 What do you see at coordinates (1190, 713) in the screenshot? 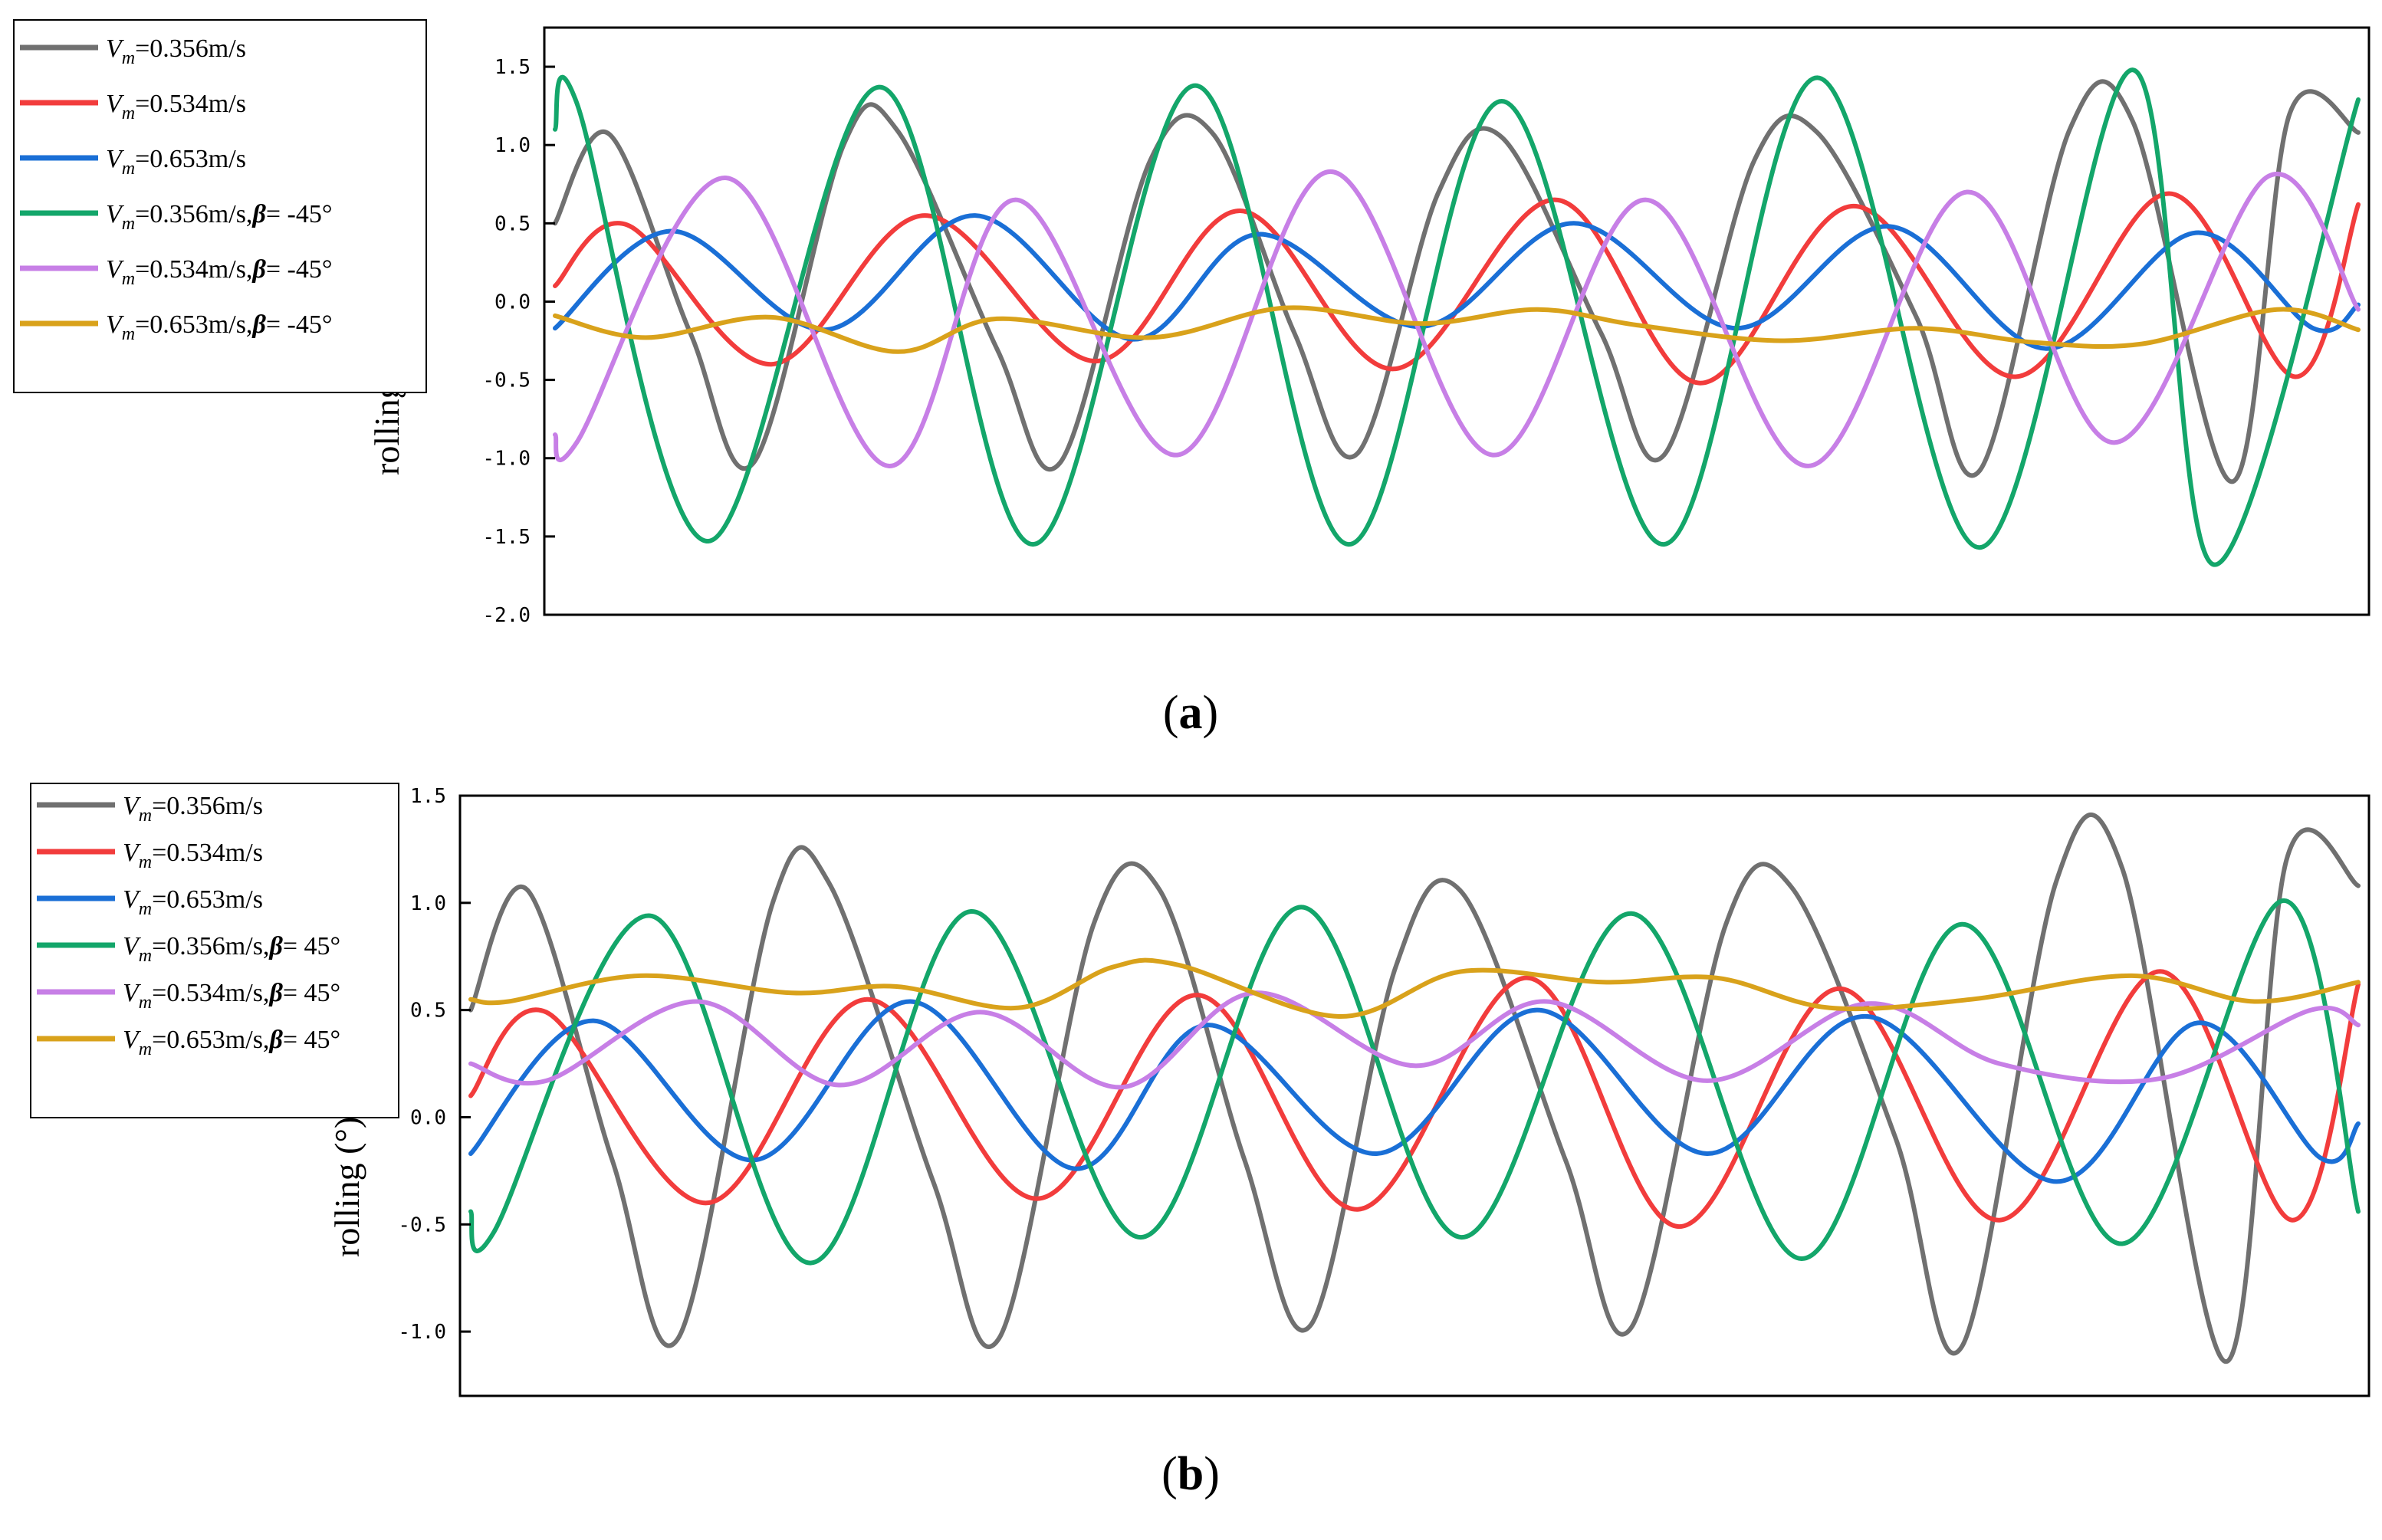
I see `panel-label: (a)` at bounding box center [1190, 713].